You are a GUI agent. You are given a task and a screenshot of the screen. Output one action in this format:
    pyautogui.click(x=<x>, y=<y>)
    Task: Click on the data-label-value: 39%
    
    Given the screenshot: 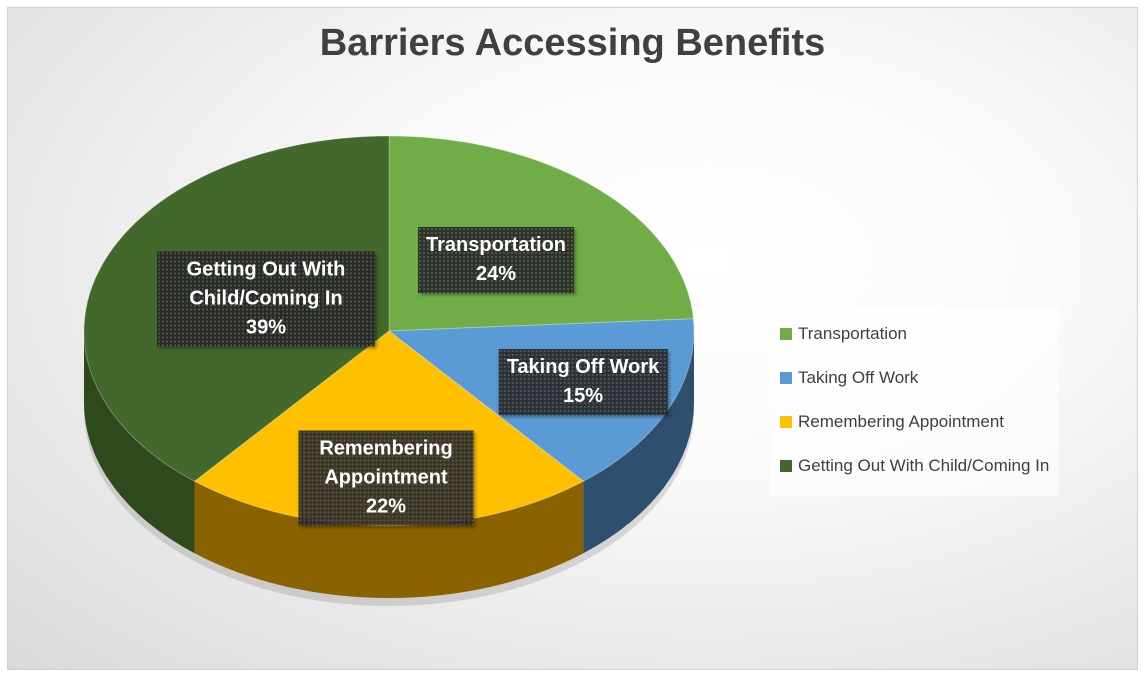 What is the action you would take?
    pyautogui.click(x=266, y=327)
    